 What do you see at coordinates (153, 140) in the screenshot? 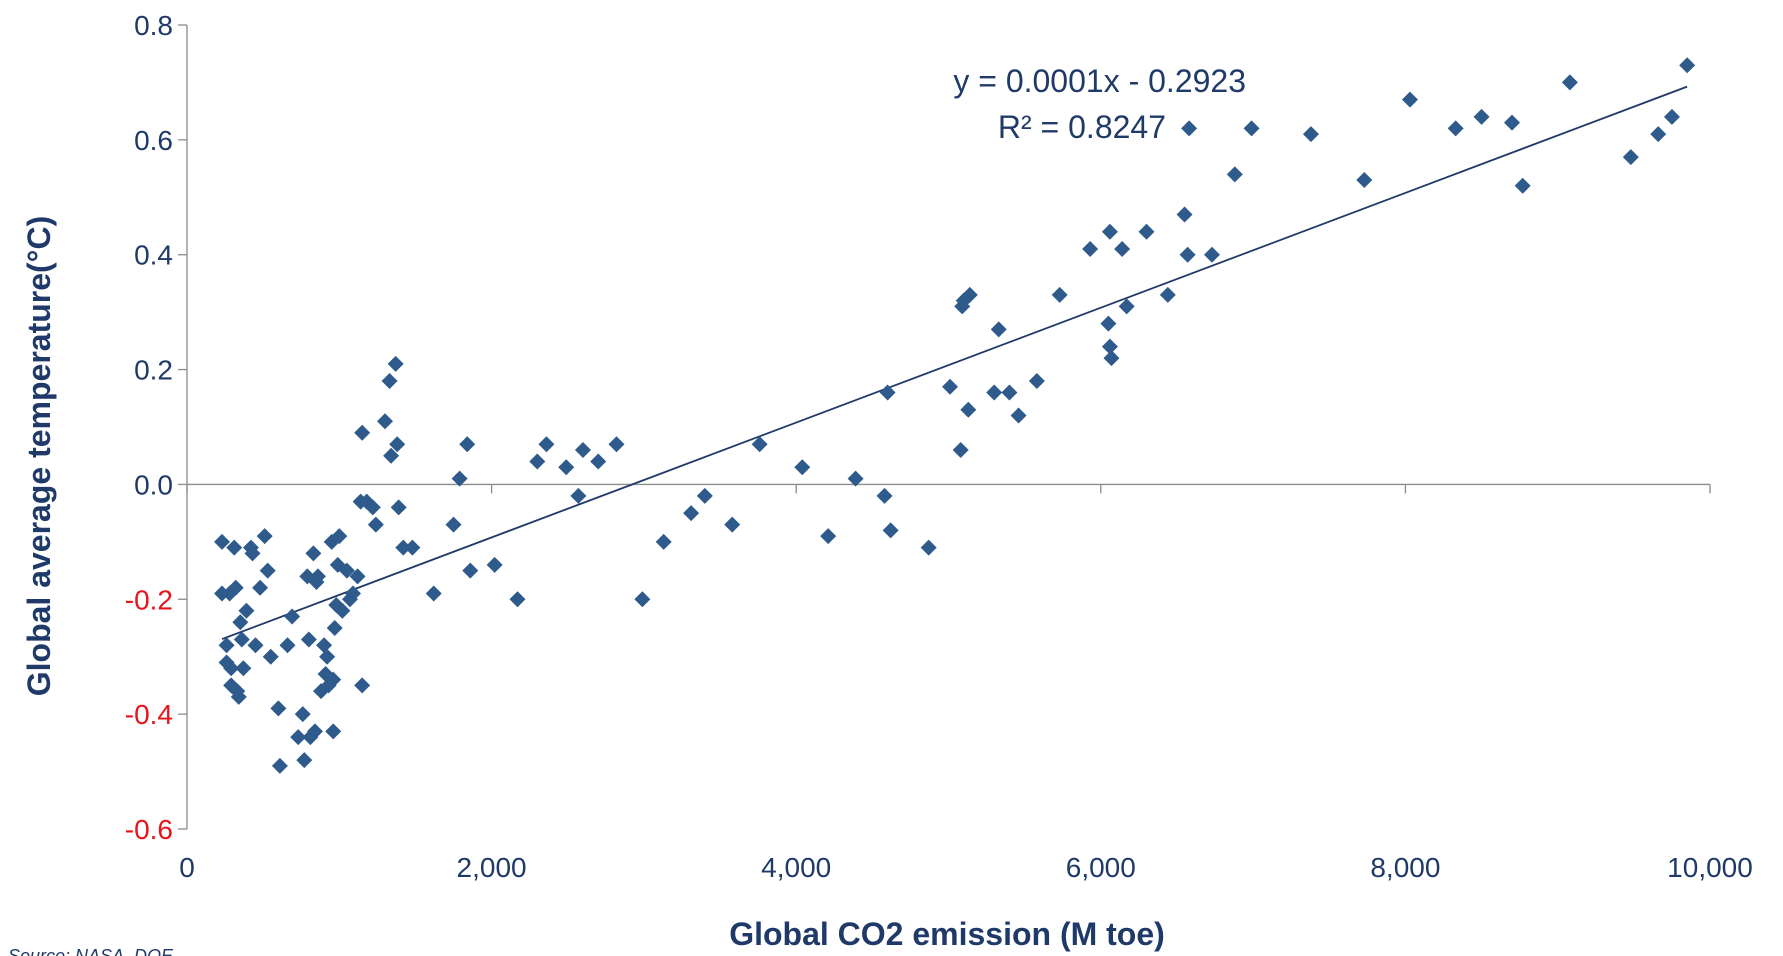
I see `y-tick-label: 0.6` at bounding box center [153, 140].